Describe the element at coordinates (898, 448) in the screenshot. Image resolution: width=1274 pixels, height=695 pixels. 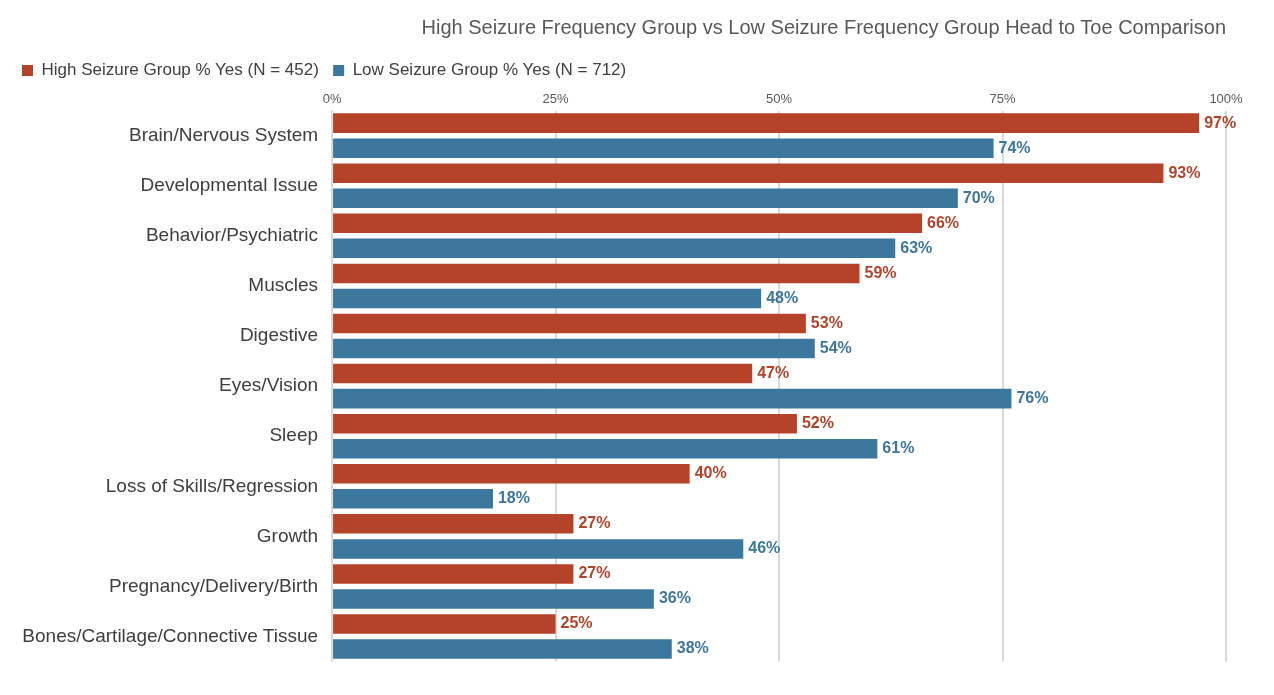
I see `data-label: 61%` at that location.